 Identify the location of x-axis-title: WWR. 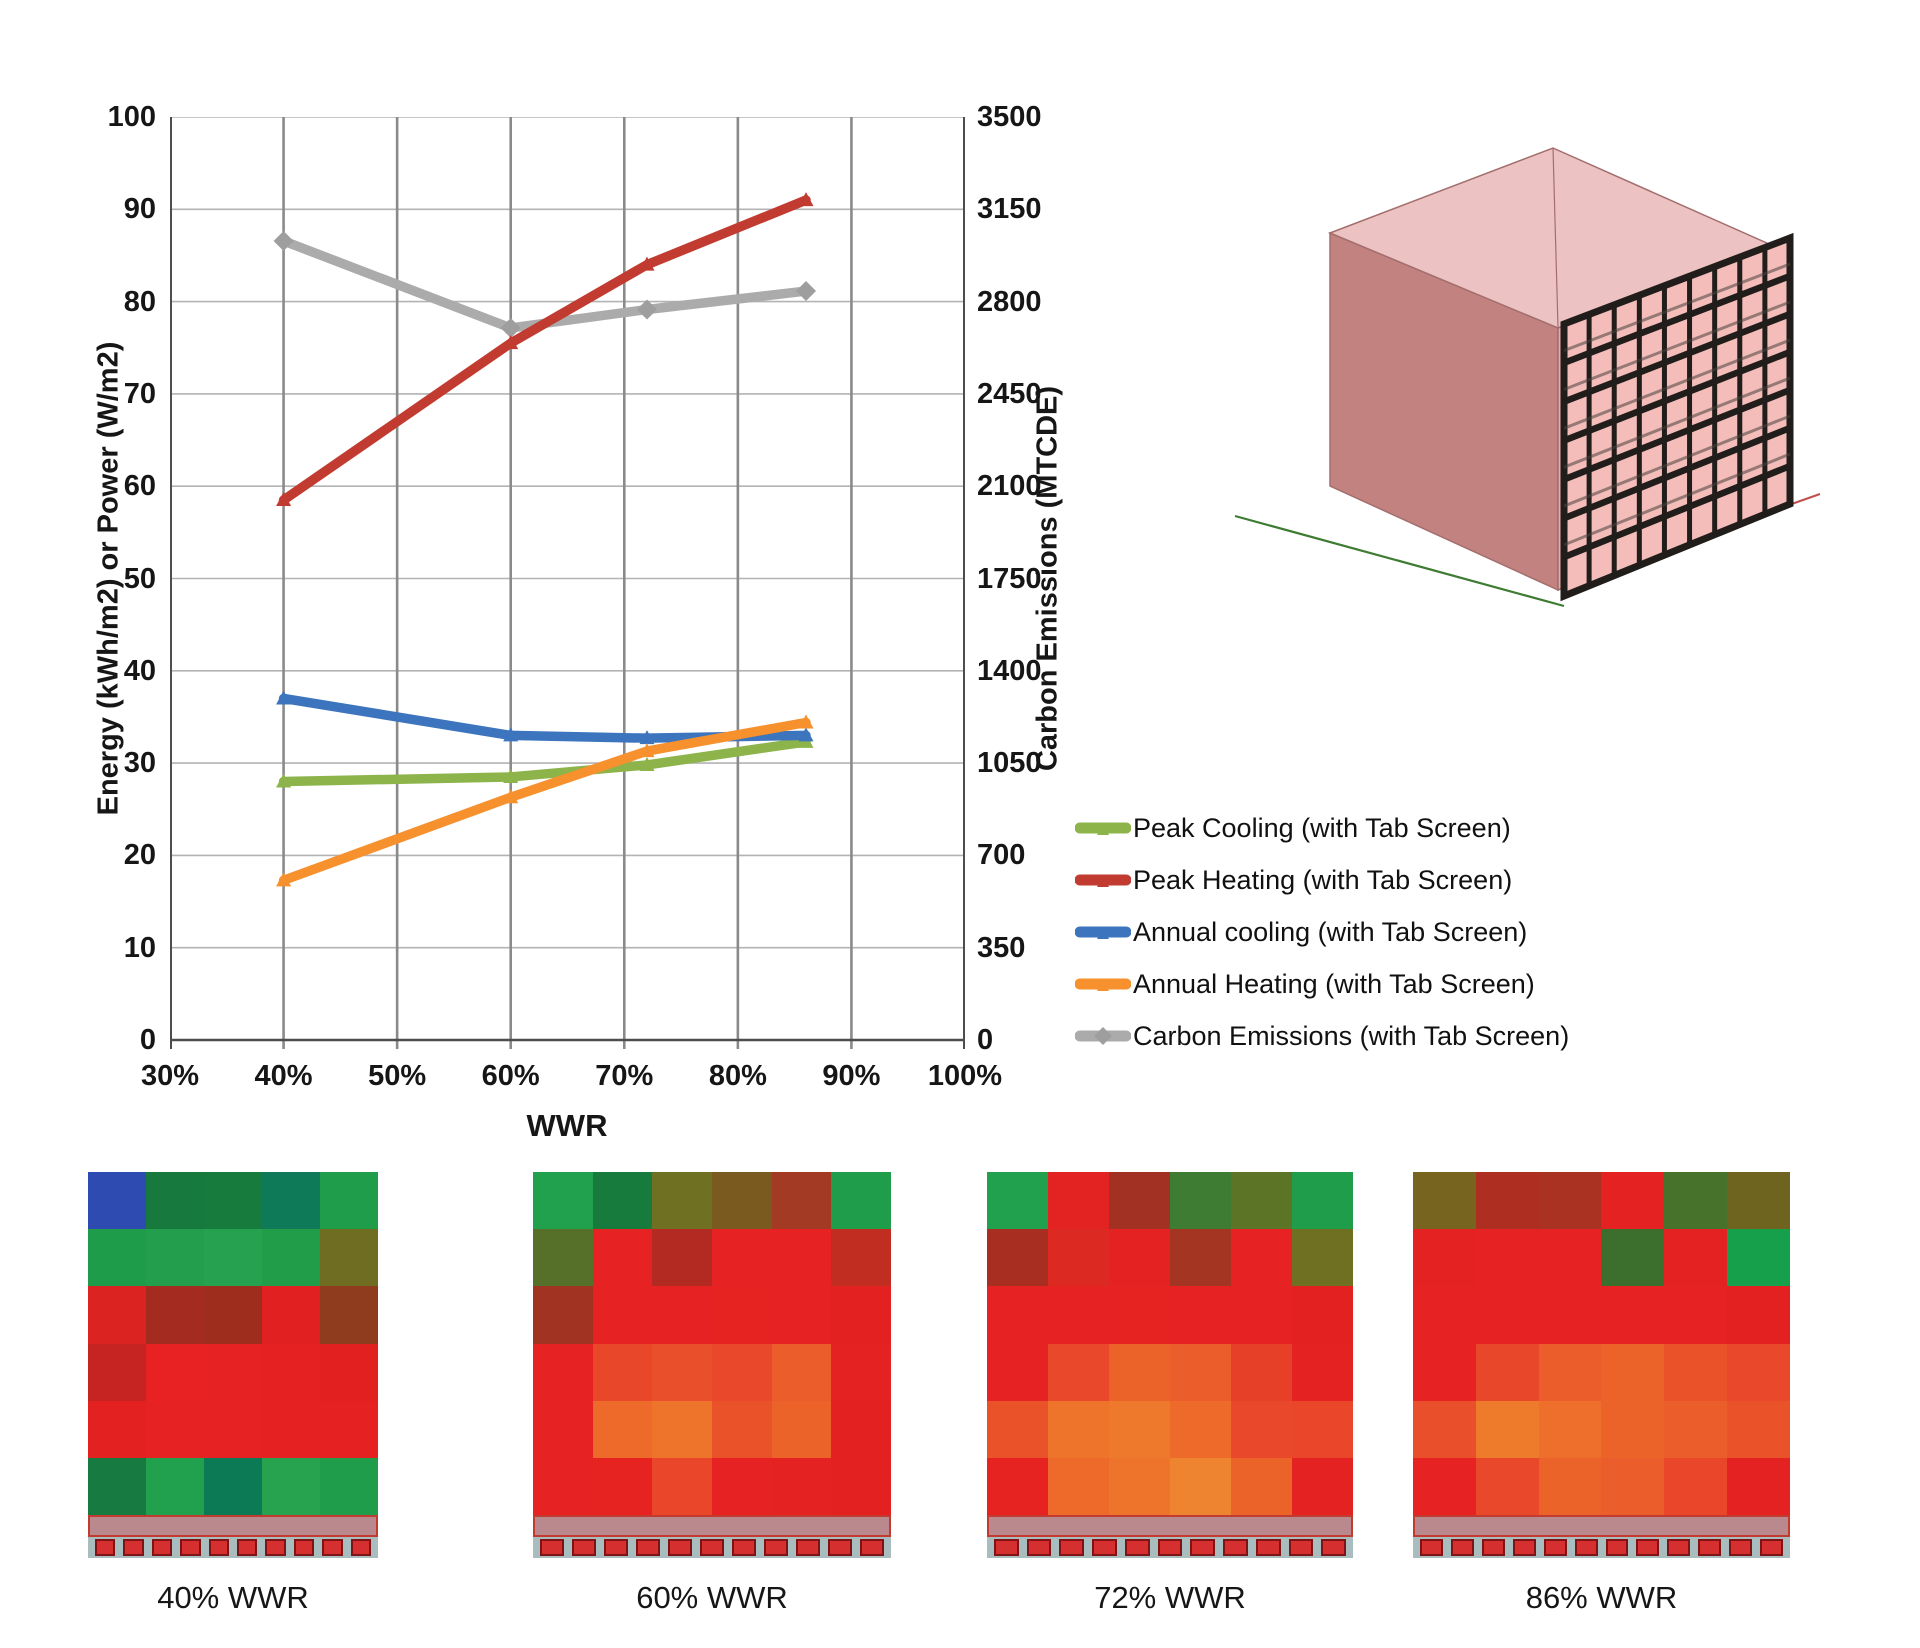
(567, 1125).